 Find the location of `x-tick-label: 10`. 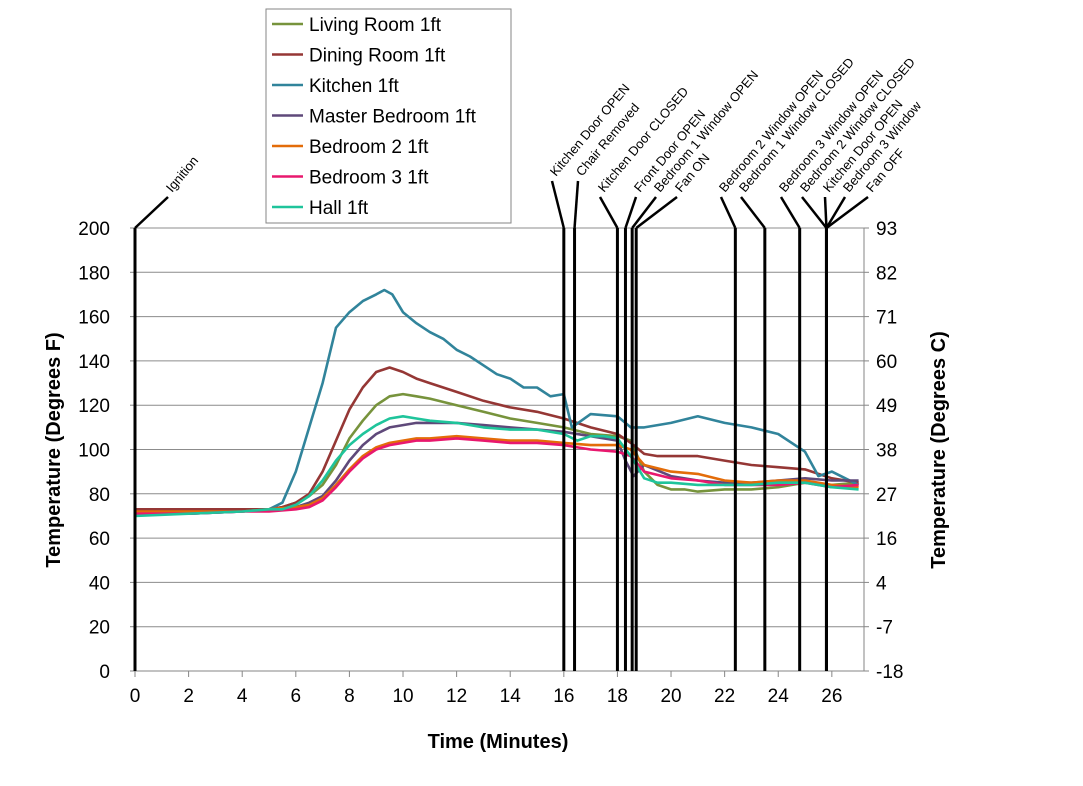

x-tick-label: 10 is located at coordinates (402, 696).